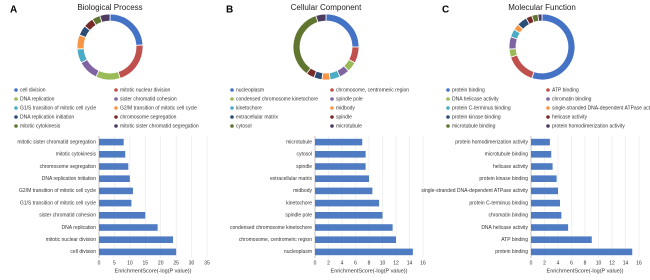 The width and height of the screenshot is (650, 280). I want to click on y-tick-label: microtubule, so click(299, 142).